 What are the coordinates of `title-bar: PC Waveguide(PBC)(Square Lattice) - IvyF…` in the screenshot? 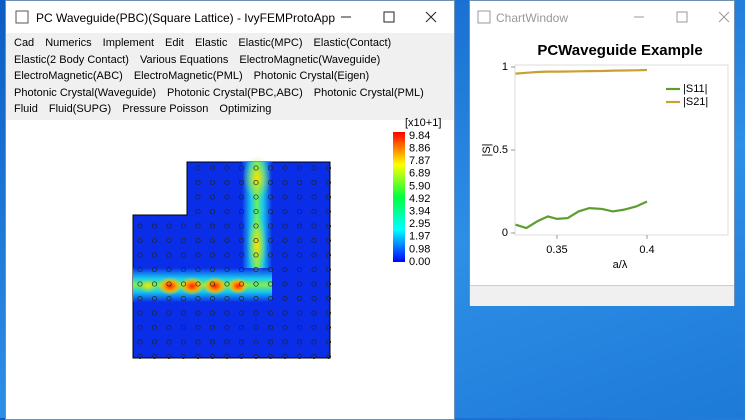 It's located at (230, 17).